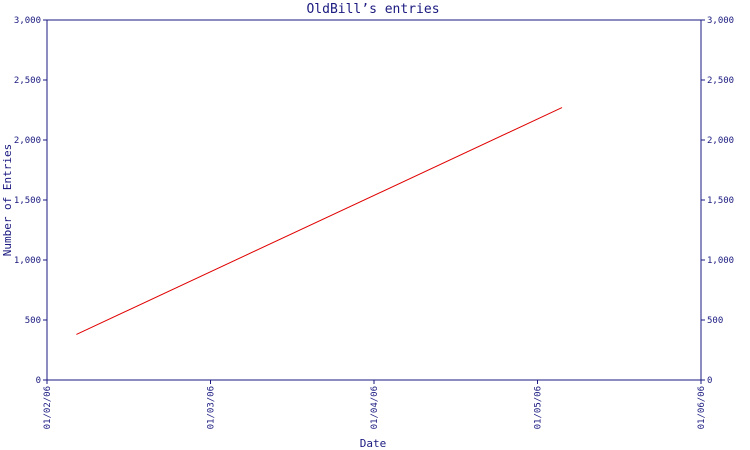 The height and width of the screenshot is (450, 750). Describe the element at coordinates (715, 321) in the screenshot. I see `y-tick-label-right: 500` at that location.